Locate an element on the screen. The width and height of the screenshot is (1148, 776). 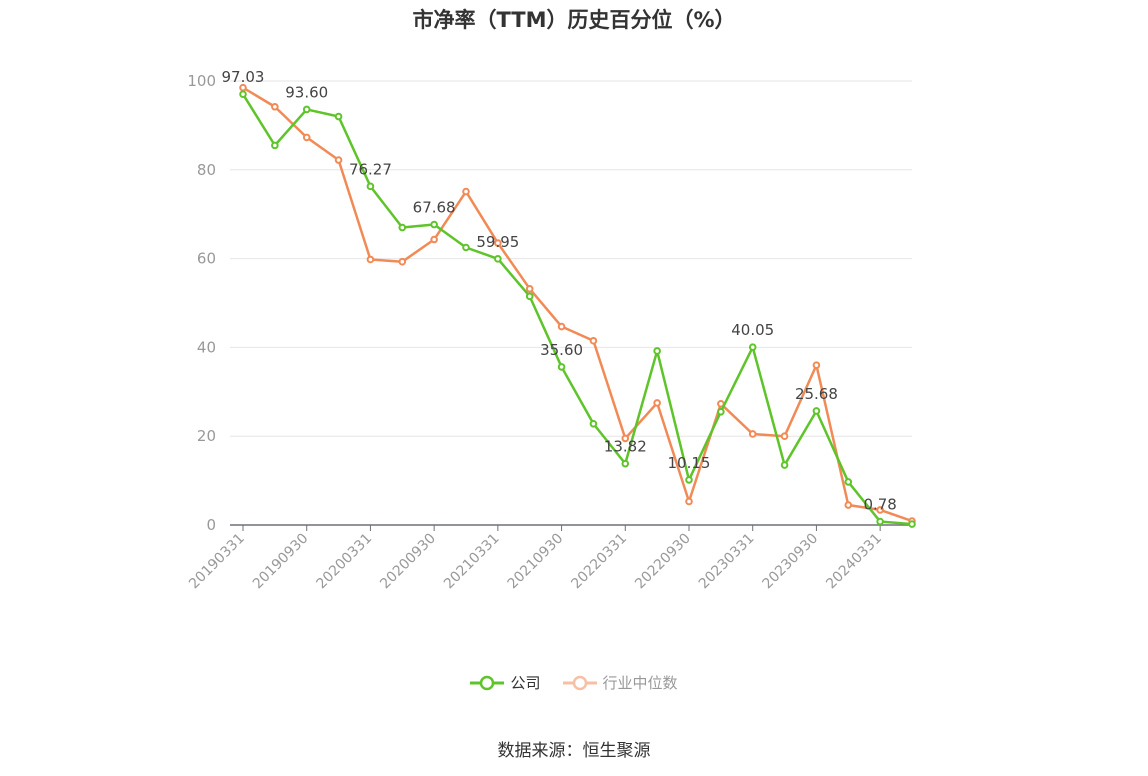
x-tick-label: 20200331 is located at coordinates (345, 562).